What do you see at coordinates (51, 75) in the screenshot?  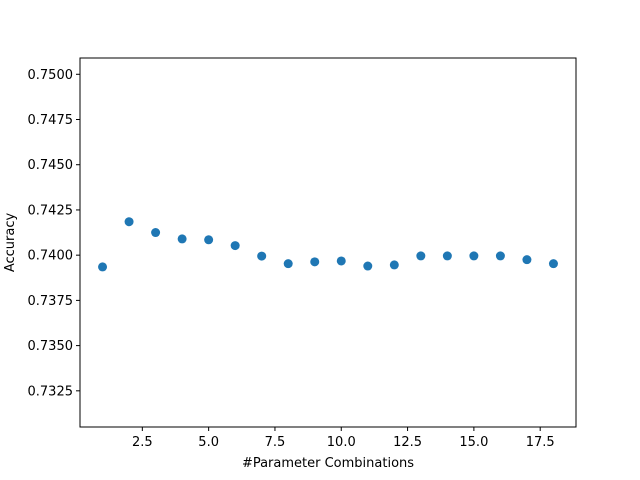 I see `y-tick-label: 0.7500` at bounding box center [51, 75].